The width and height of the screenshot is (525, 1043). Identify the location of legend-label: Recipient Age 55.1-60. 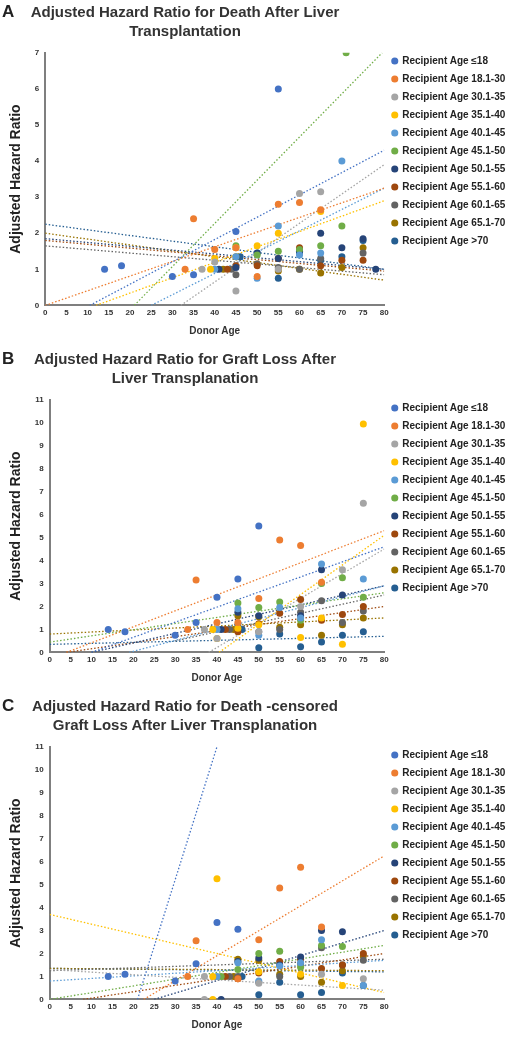
(454, 533).